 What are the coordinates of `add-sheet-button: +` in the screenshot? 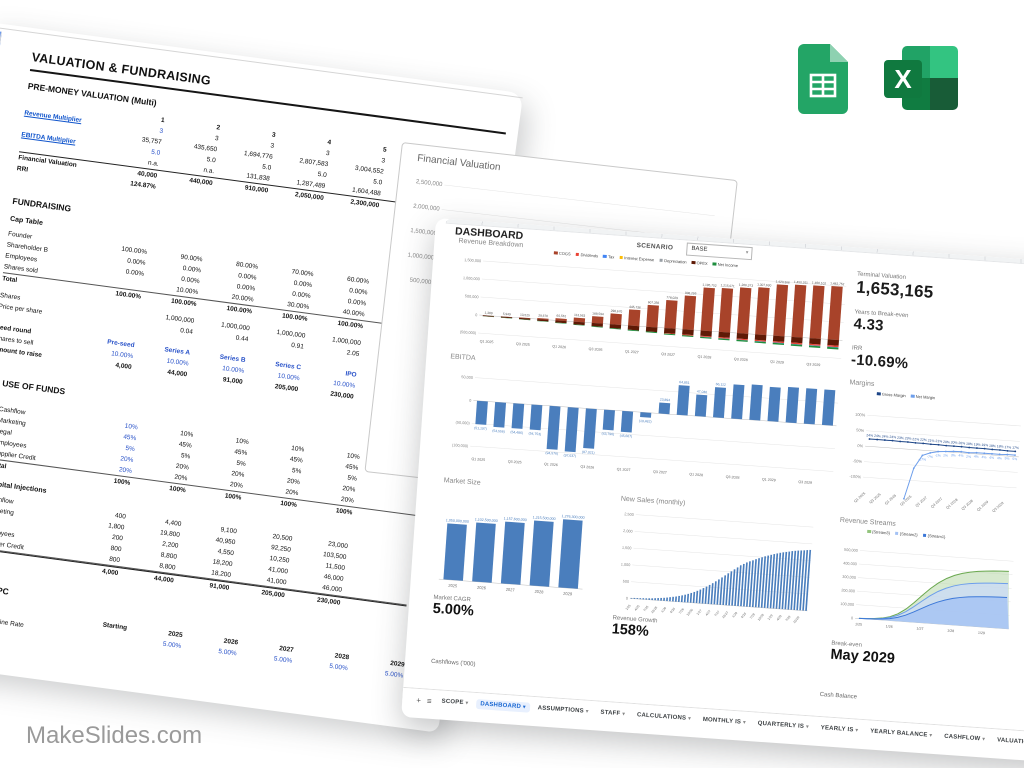 It's located at (419, 700).